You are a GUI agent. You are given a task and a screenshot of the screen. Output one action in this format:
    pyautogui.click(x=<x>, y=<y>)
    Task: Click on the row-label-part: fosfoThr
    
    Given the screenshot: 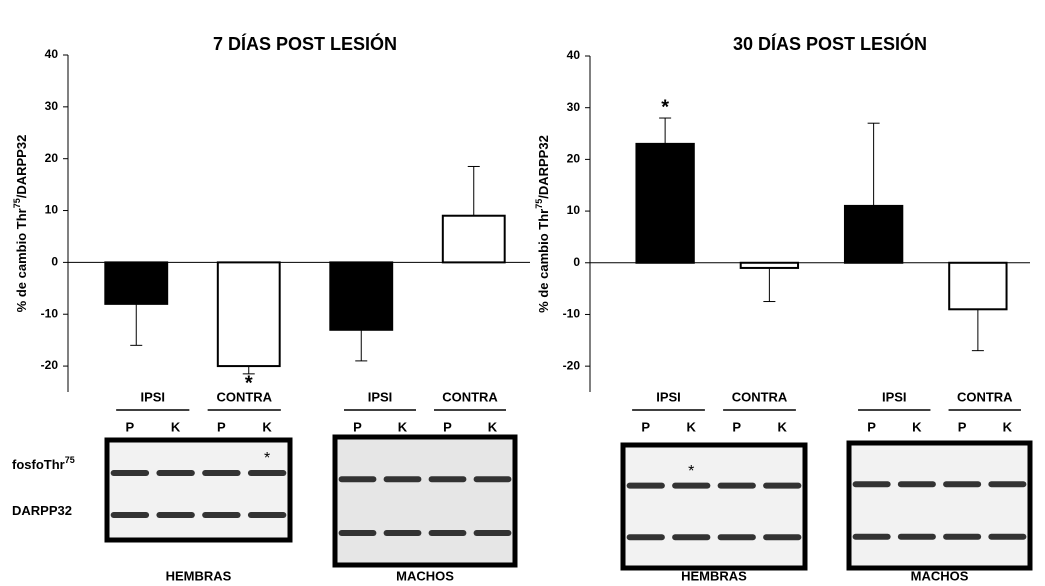 What is the action you would take?
    pyautogui.click(x=38, y=464)
    